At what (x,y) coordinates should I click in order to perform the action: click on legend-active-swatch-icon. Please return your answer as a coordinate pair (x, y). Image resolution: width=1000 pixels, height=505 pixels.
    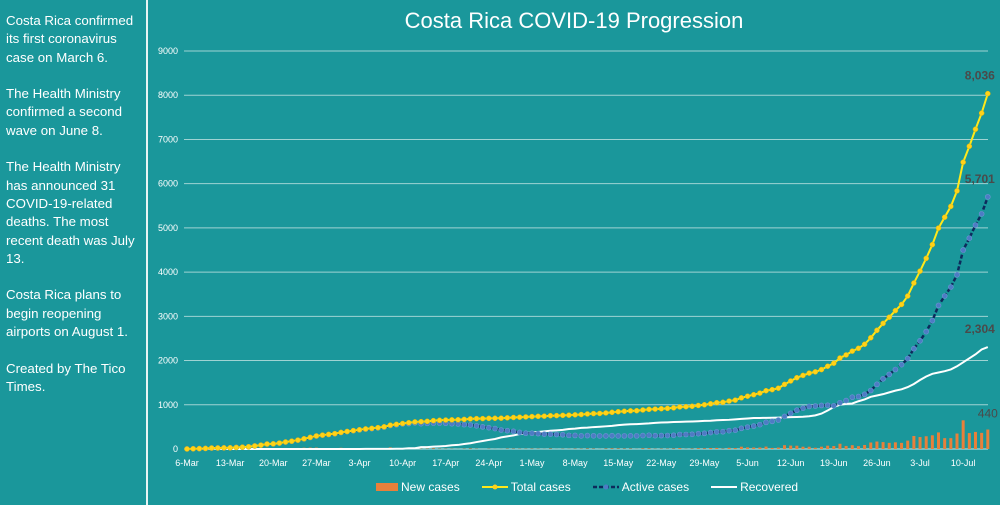
    Looking at the image, I should click on (605, 487).